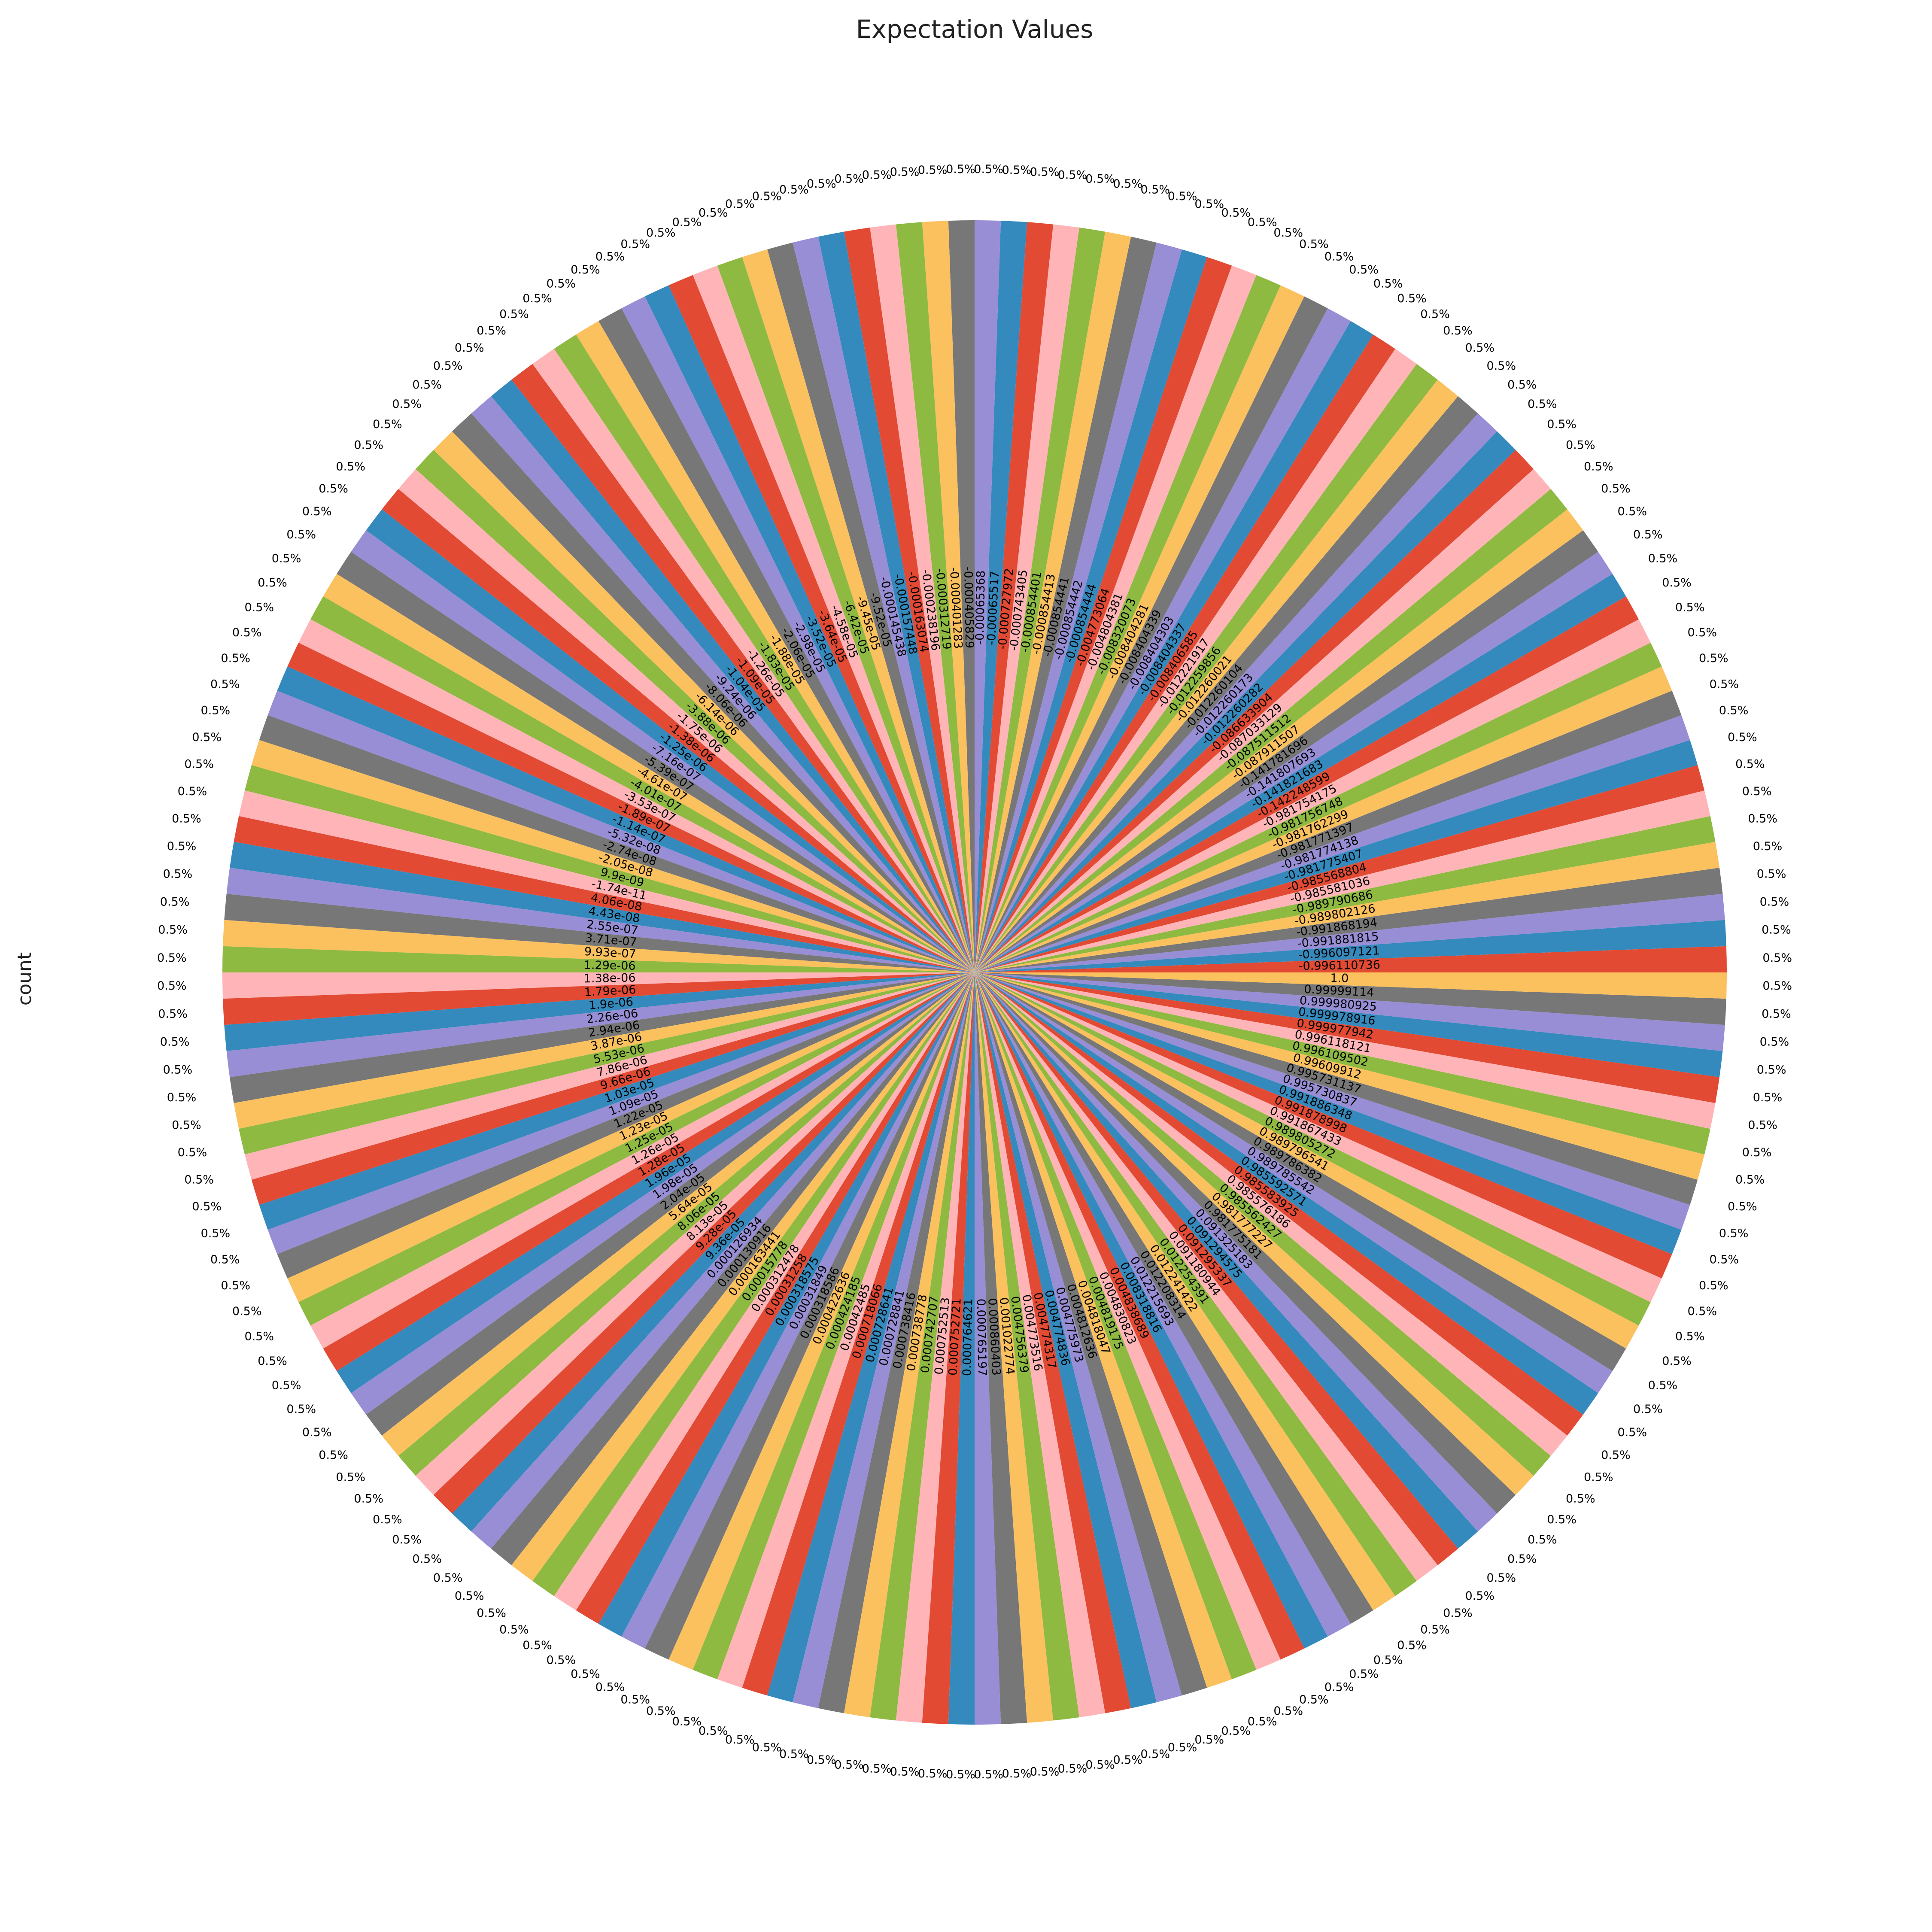 This screenshot has width=1932, height=1932. What do you see at coordinates (610, 991) in the screenshot?
I see `category-label: 1.79e-06` at bounding box center [610, 991].